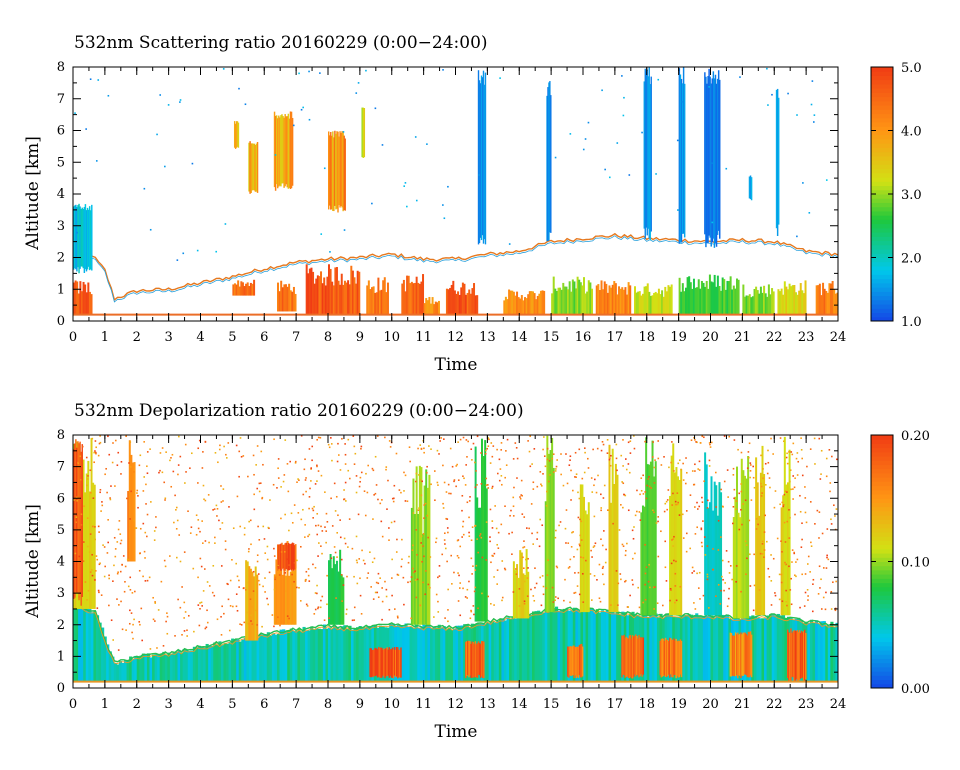 Image resolution: width=960 pixels, height=770 pixels. What do you see at coordinates (838, 704) in the screenshot?
I see `x-tick-label: 24` at bounding box center [838, 704].